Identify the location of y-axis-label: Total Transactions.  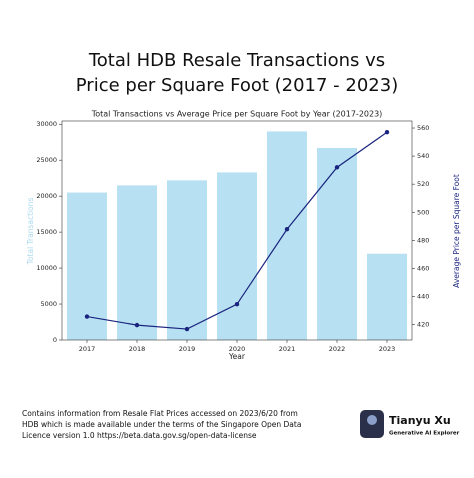
(30, 232).